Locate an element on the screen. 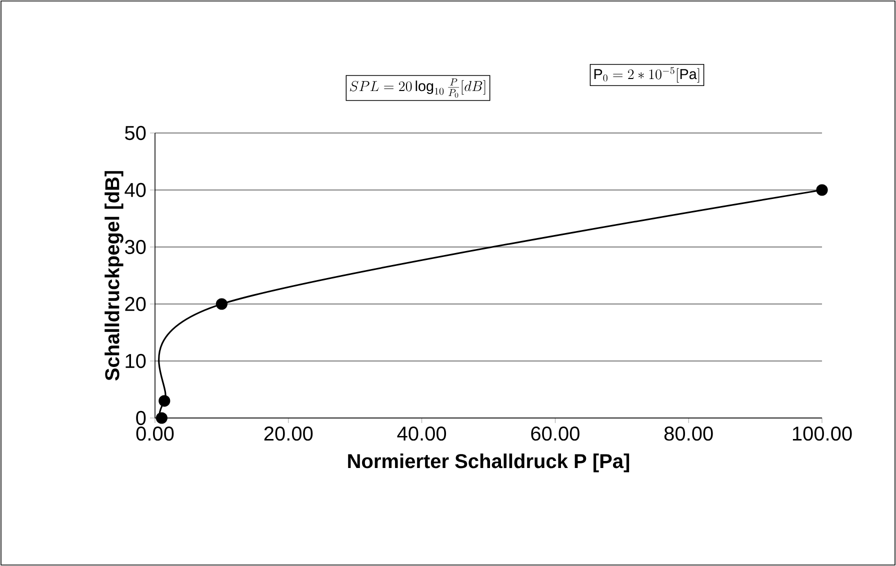 The width and height of the screenshot is (896, 566). x-tick-label: 40.00 is located at coordinates (421, 433).